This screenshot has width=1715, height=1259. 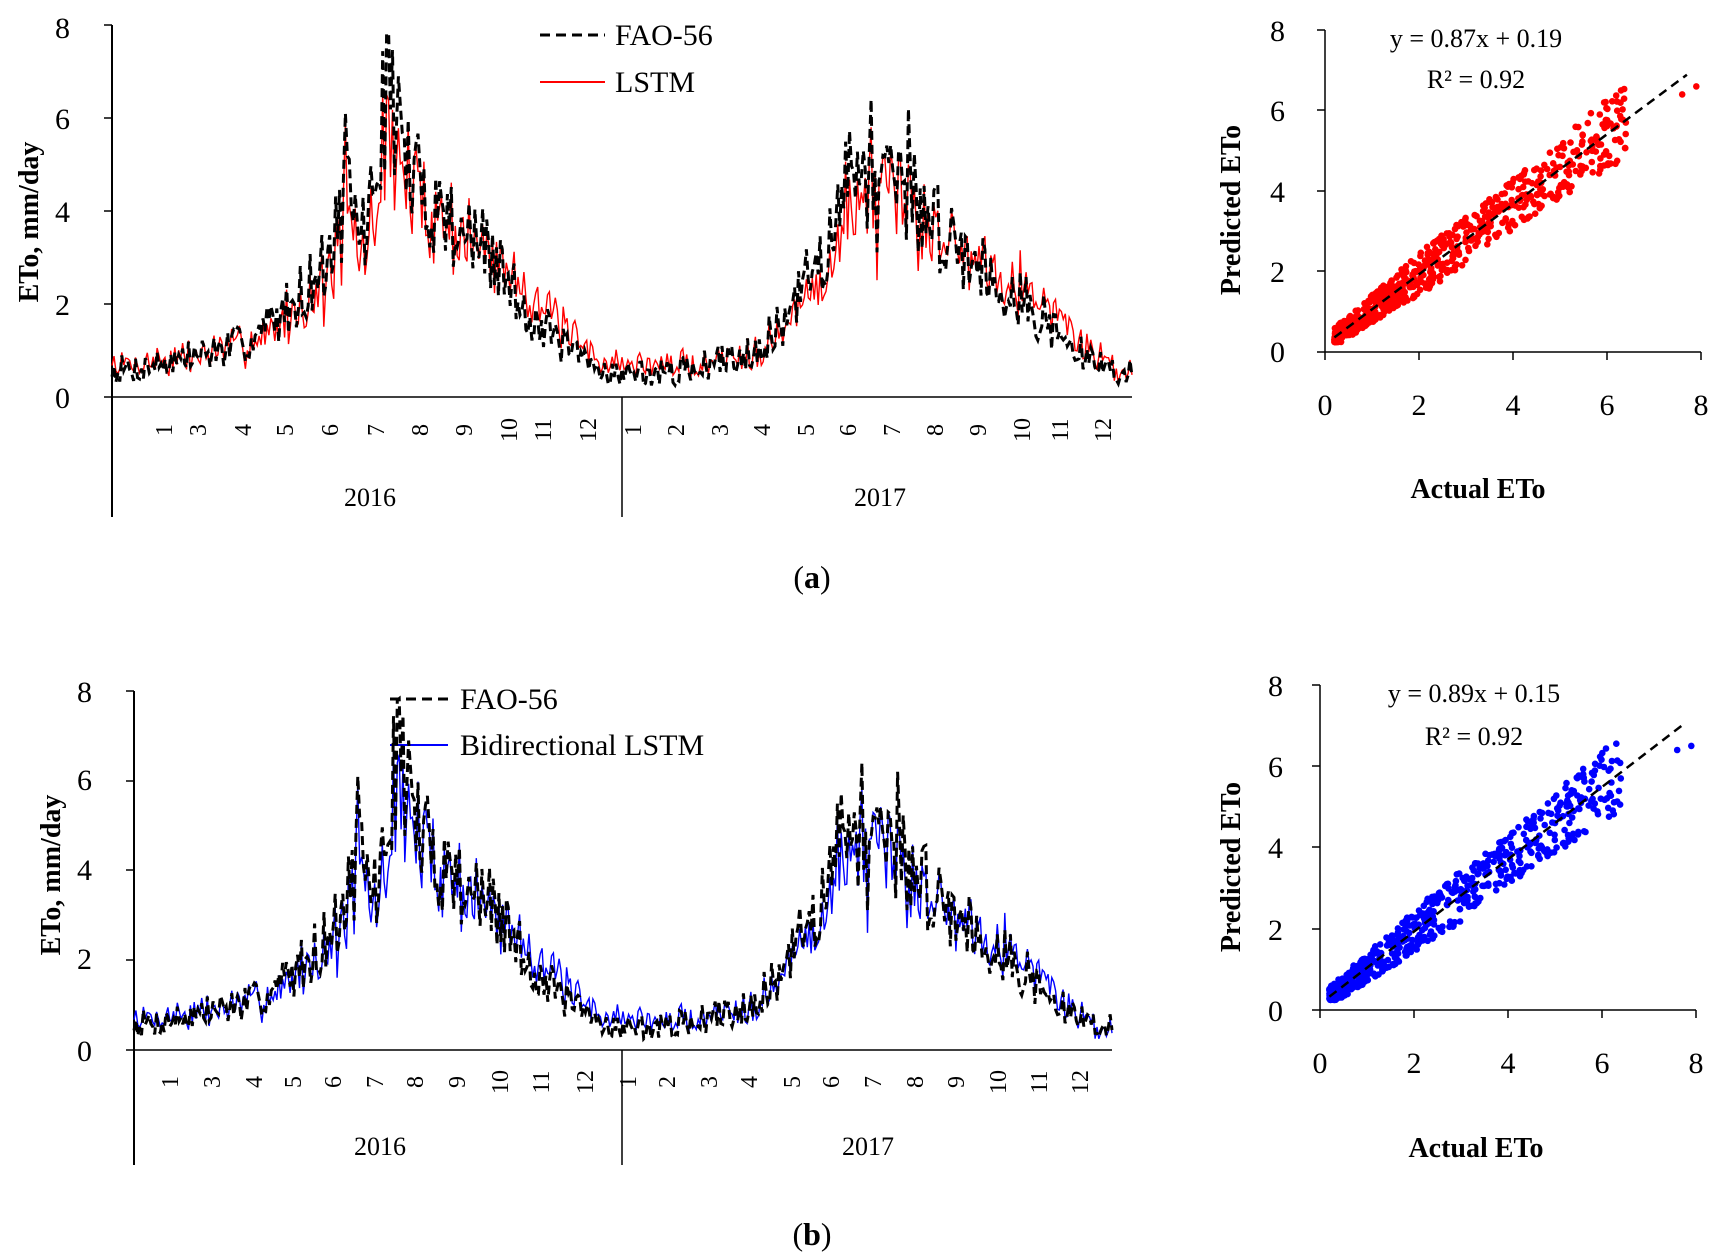 I want to click on panel-a-ts-ytick-2: 2, so click(x=62, y=305).